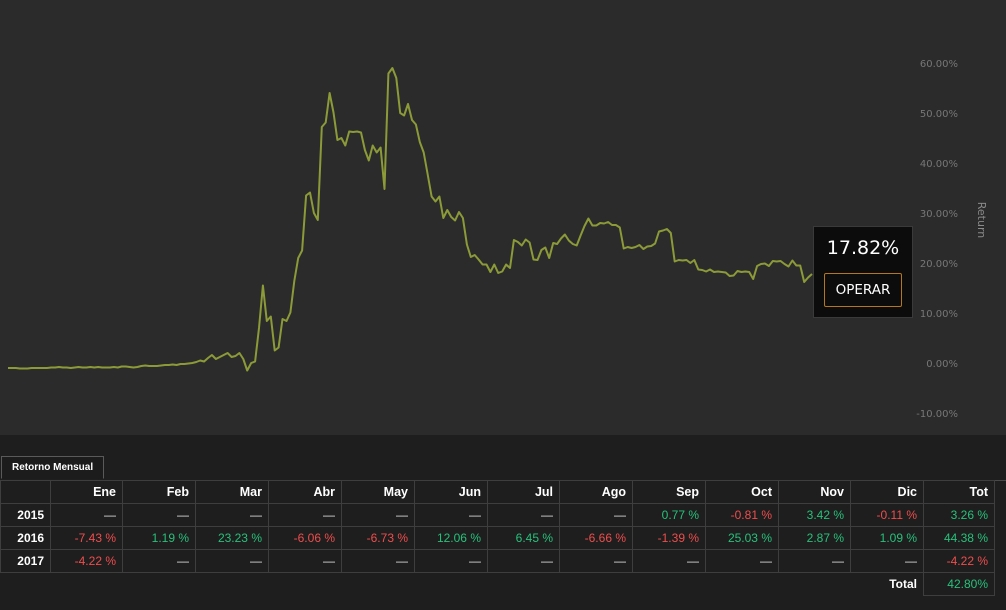 Image resolution: width=1006 pixels, height=610 pixels. What do you see at coordinates (503, 466) in the screenshot?
I see `tab-strip: Retorno Mensual` at bounding box center [503, 466].